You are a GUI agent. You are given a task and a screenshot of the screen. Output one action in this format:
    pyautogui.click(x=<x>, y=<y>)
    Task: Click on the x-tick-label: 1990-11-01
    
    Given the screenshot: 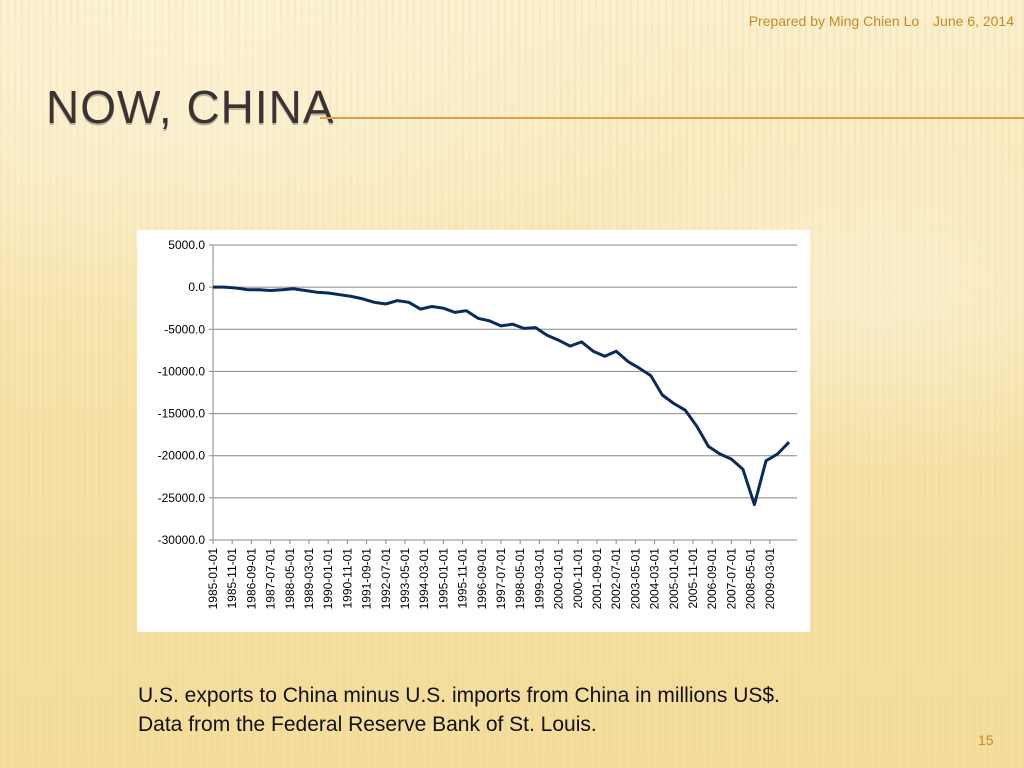 What is the action you would take?
    pyautogui.click(x=347, y=578)
    